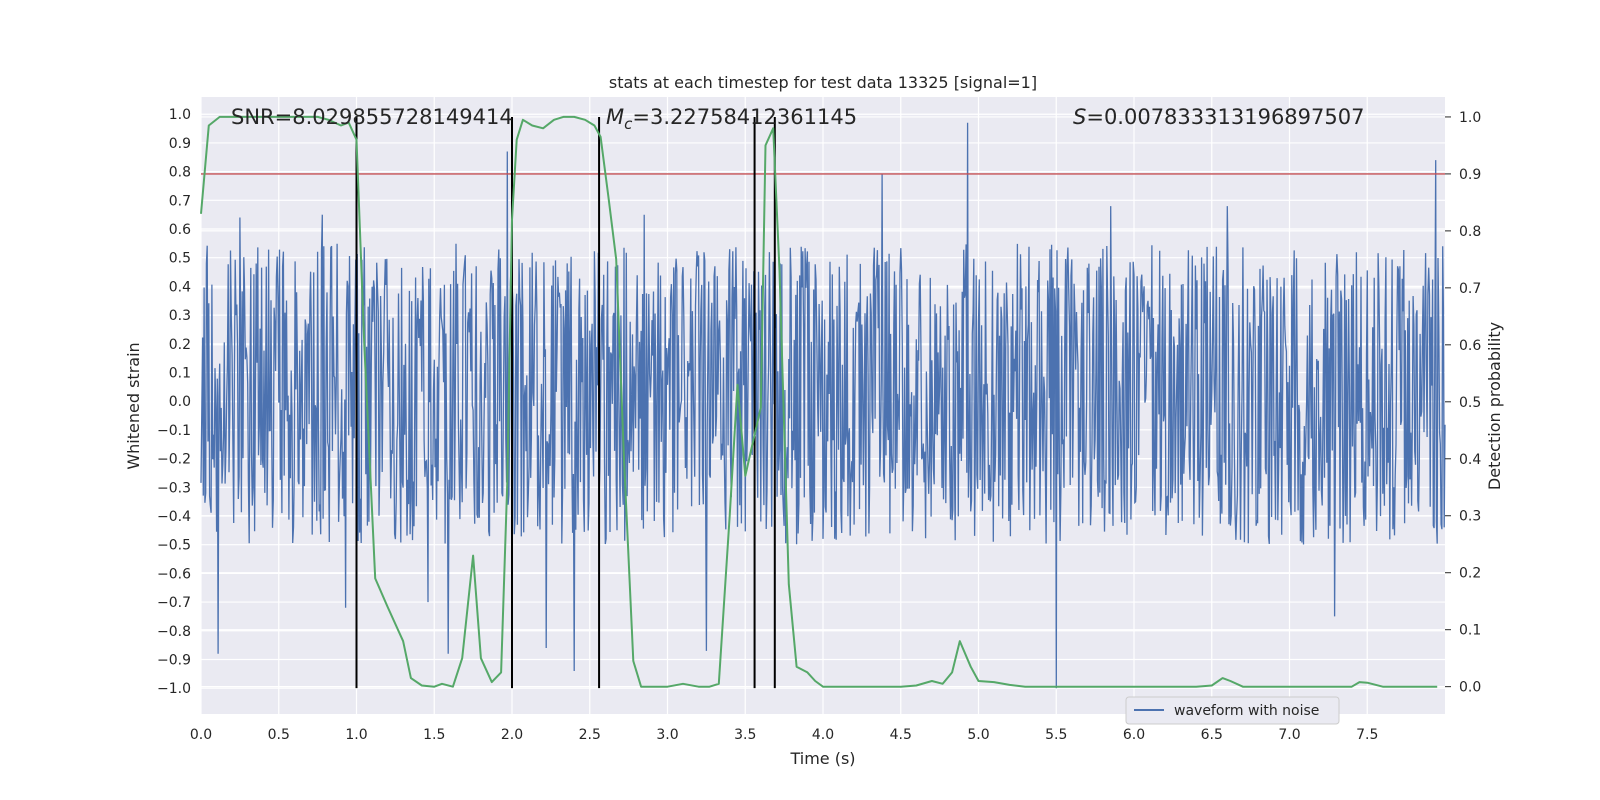  What do you see at coordinates (745, 735) in the screenshot?
I see `x-tick-label: 3.5` at bounding box center [745, 735].